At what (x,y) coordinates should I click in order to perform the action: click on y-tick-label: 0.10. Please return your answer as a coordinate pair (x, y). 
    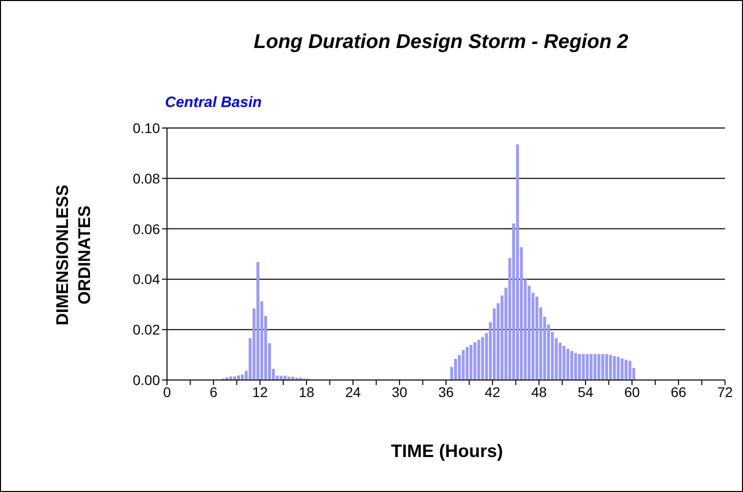
    Looking at the image, I should click on (146, 128).